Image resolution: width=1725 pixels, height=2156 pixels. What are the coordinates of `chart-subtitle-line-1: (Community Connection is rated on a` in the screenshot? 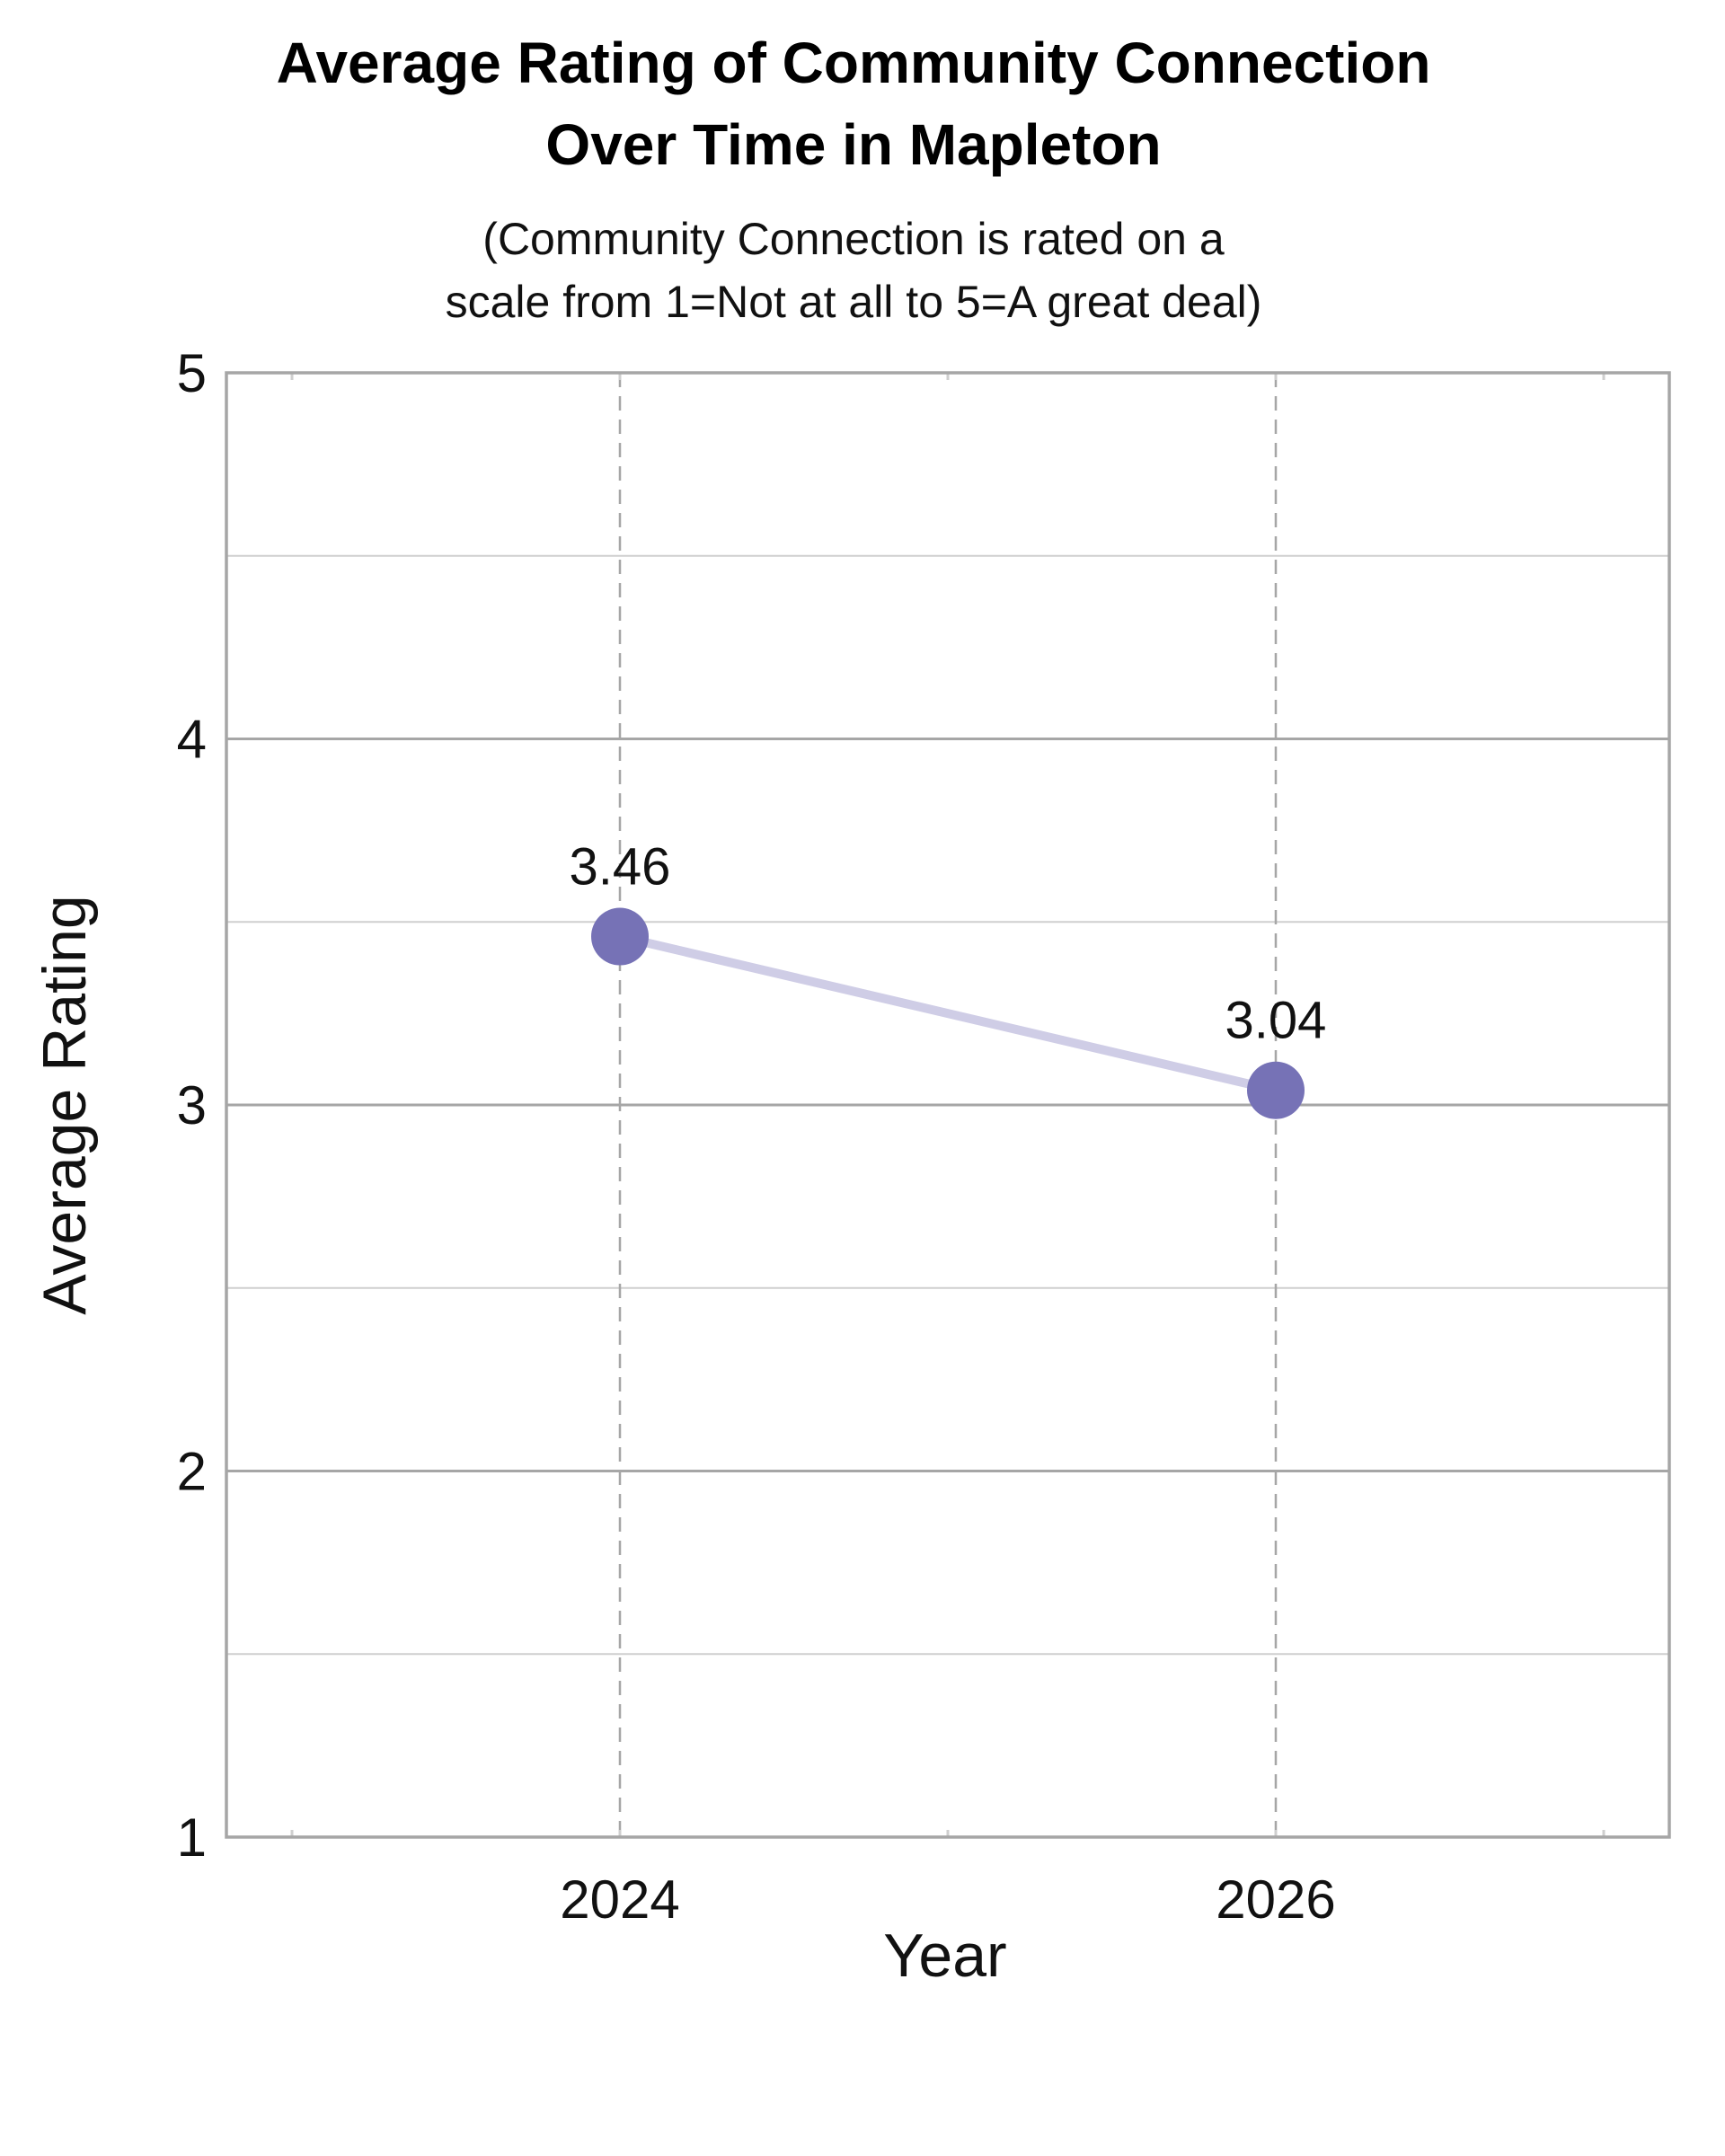 It's located at (853, 239).